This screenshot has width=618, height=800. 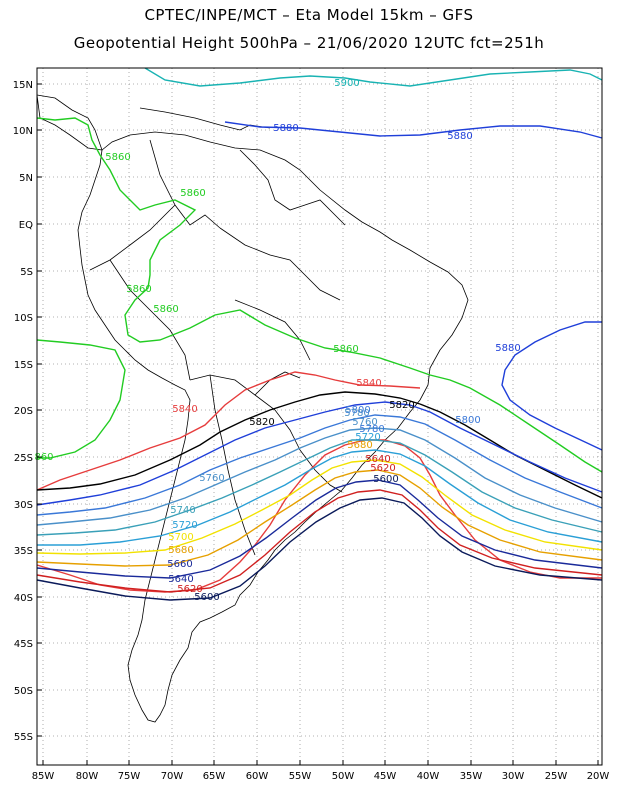 I want to click on longitude-label: 45W, so click(x=385, y=776).